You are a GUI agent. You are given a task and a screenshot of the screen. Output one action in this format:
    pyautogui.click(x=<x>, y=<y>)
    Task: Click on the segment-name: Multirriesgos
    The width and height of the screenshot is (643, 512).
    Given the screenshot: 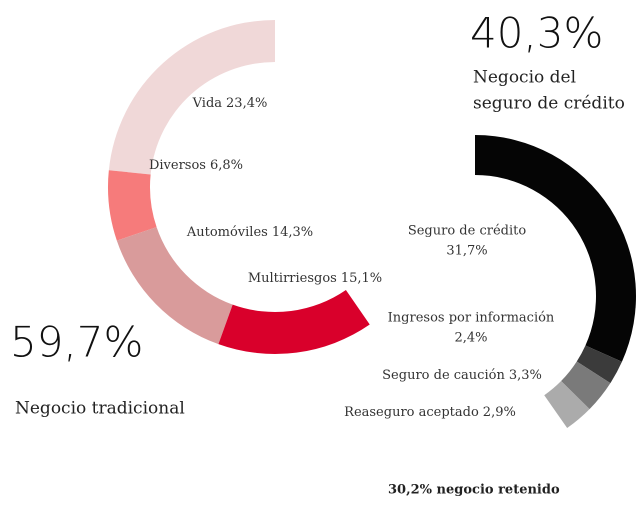 What is the action you would take?
    pyautogui.click(x=292, y=278)
    